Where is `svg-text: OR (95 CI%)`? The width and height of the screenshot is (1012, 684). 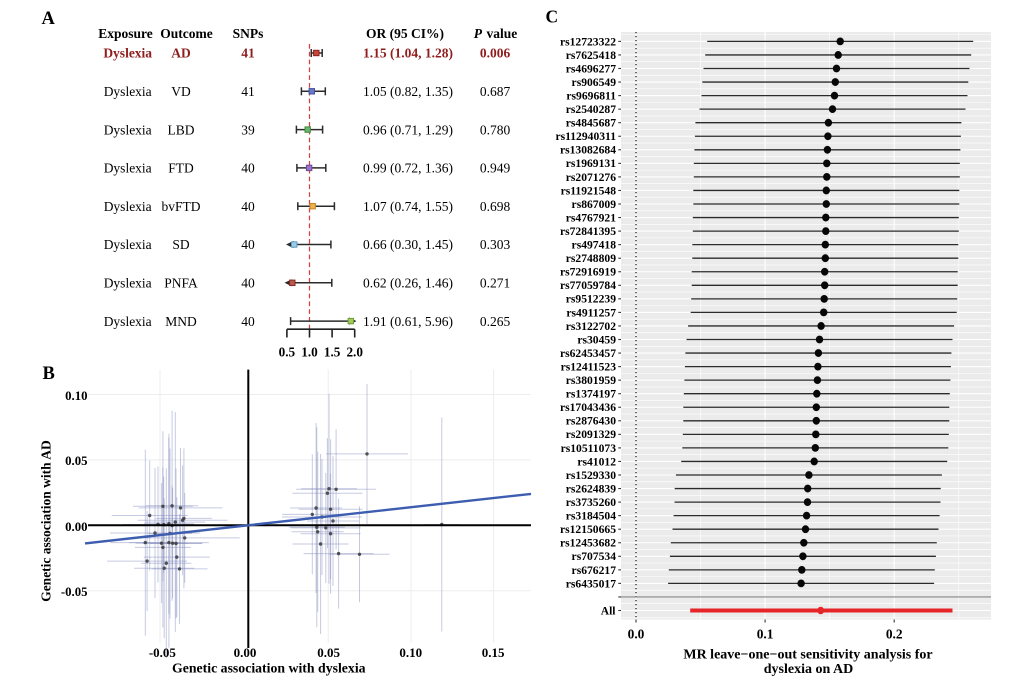
svg-text: OR (95 CI%) is located at coordinates (405, 33).